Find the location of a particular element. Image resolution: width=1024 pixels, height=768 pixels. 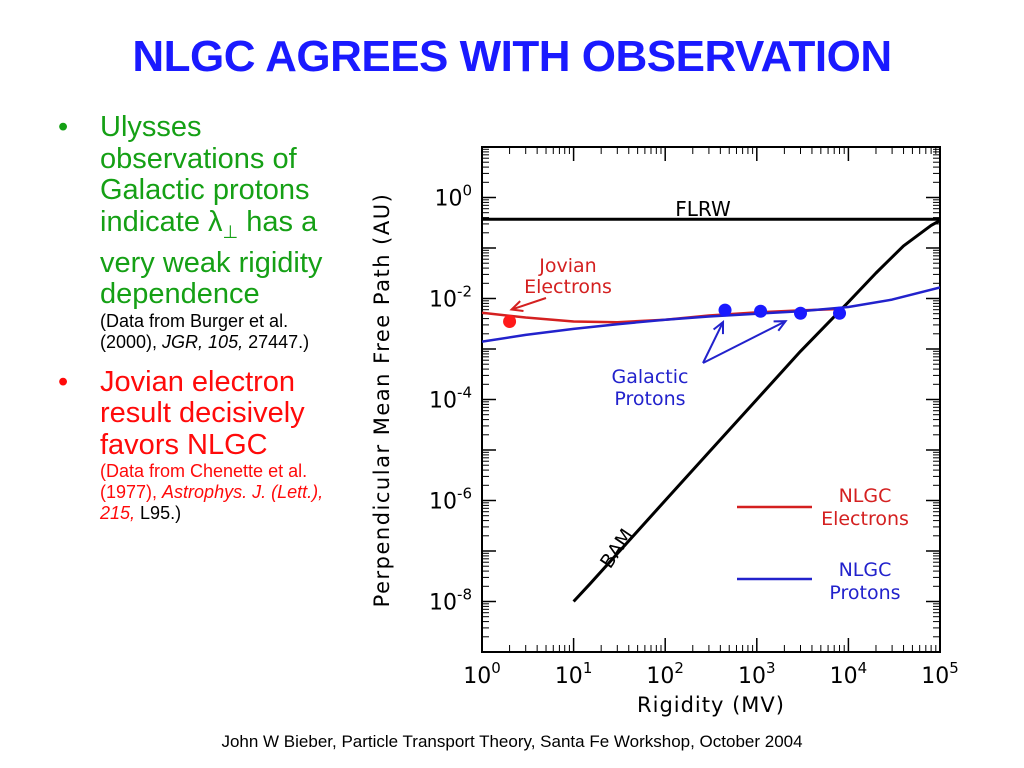

jovian-label-line1: Jovian is located at coordinates (567, 266).